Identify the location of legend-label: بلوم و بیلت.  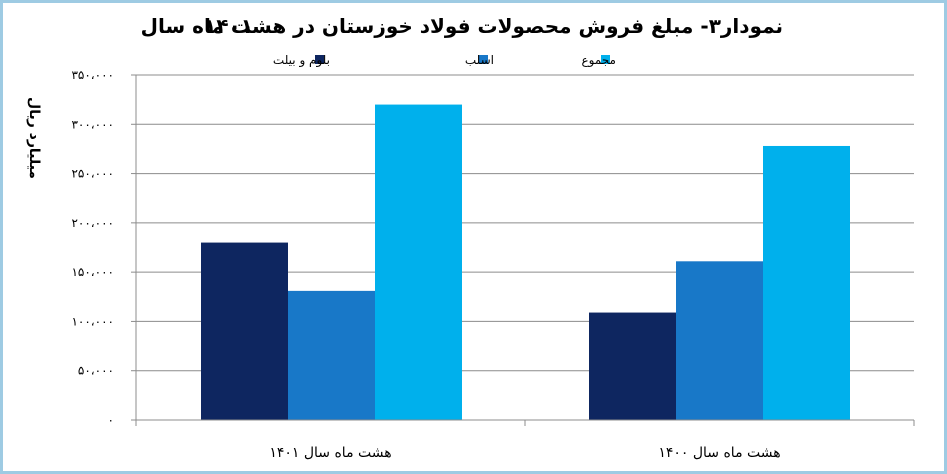
(301, 60).